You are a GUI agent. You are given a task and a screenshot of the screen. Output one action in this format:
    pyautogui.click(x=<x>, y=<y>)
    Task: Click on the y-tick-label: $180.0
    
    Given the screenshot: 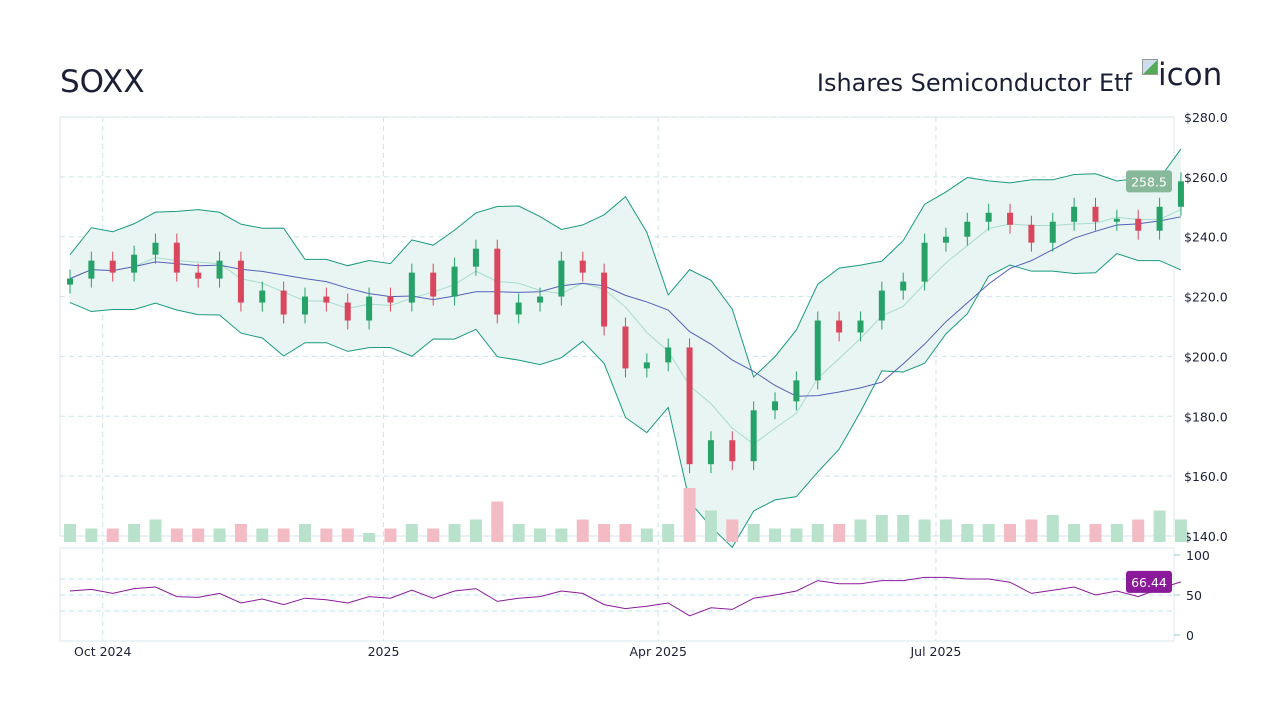 What is the action you would take?
    pyautogui.click(x=1206, y=416)
    